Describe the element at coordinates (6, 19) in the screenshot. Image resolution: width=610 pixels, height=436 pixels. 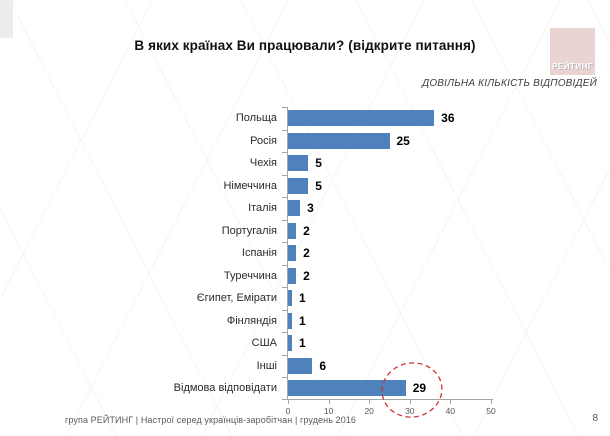
I see `corner-mark` at that location.